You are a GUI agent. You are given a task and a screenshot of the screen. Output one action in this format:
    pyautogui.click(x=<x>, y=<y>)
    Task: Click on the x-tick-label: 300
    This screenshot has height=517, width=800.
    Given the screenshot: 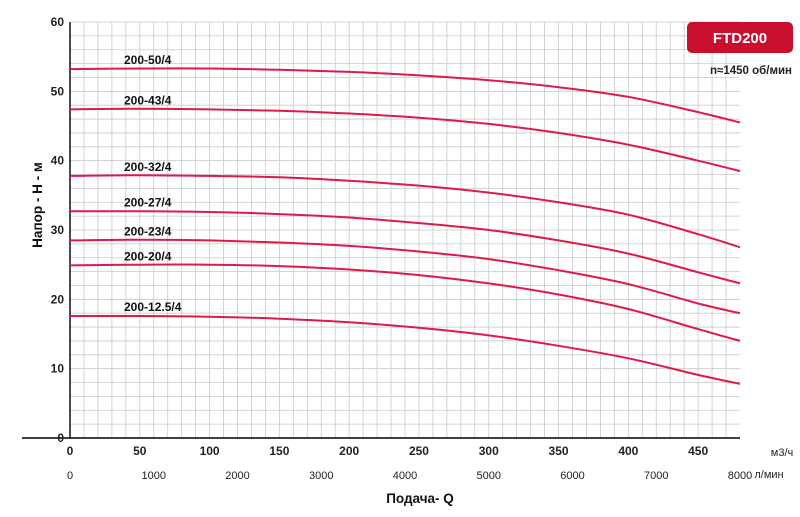 What is the action you would take?
    pyautogui.click(x=489, y=451)
    